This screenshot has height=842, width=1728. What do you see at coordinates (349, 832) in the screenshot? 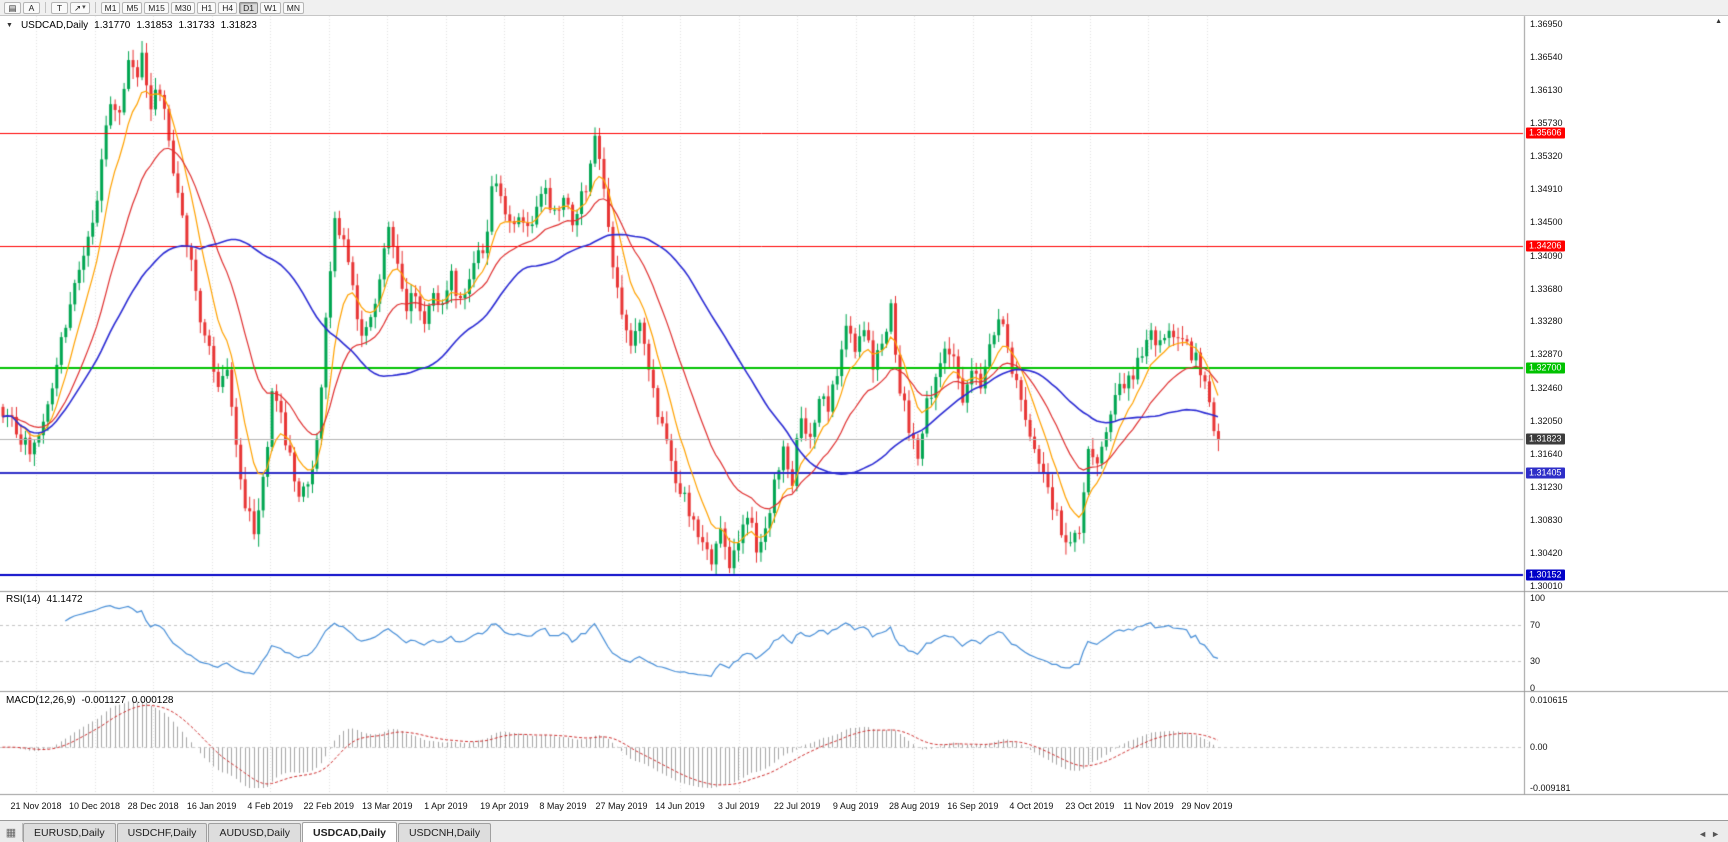
I see `tab-usdcad: USDCAD,Daily` at bounding box center [349, 832].